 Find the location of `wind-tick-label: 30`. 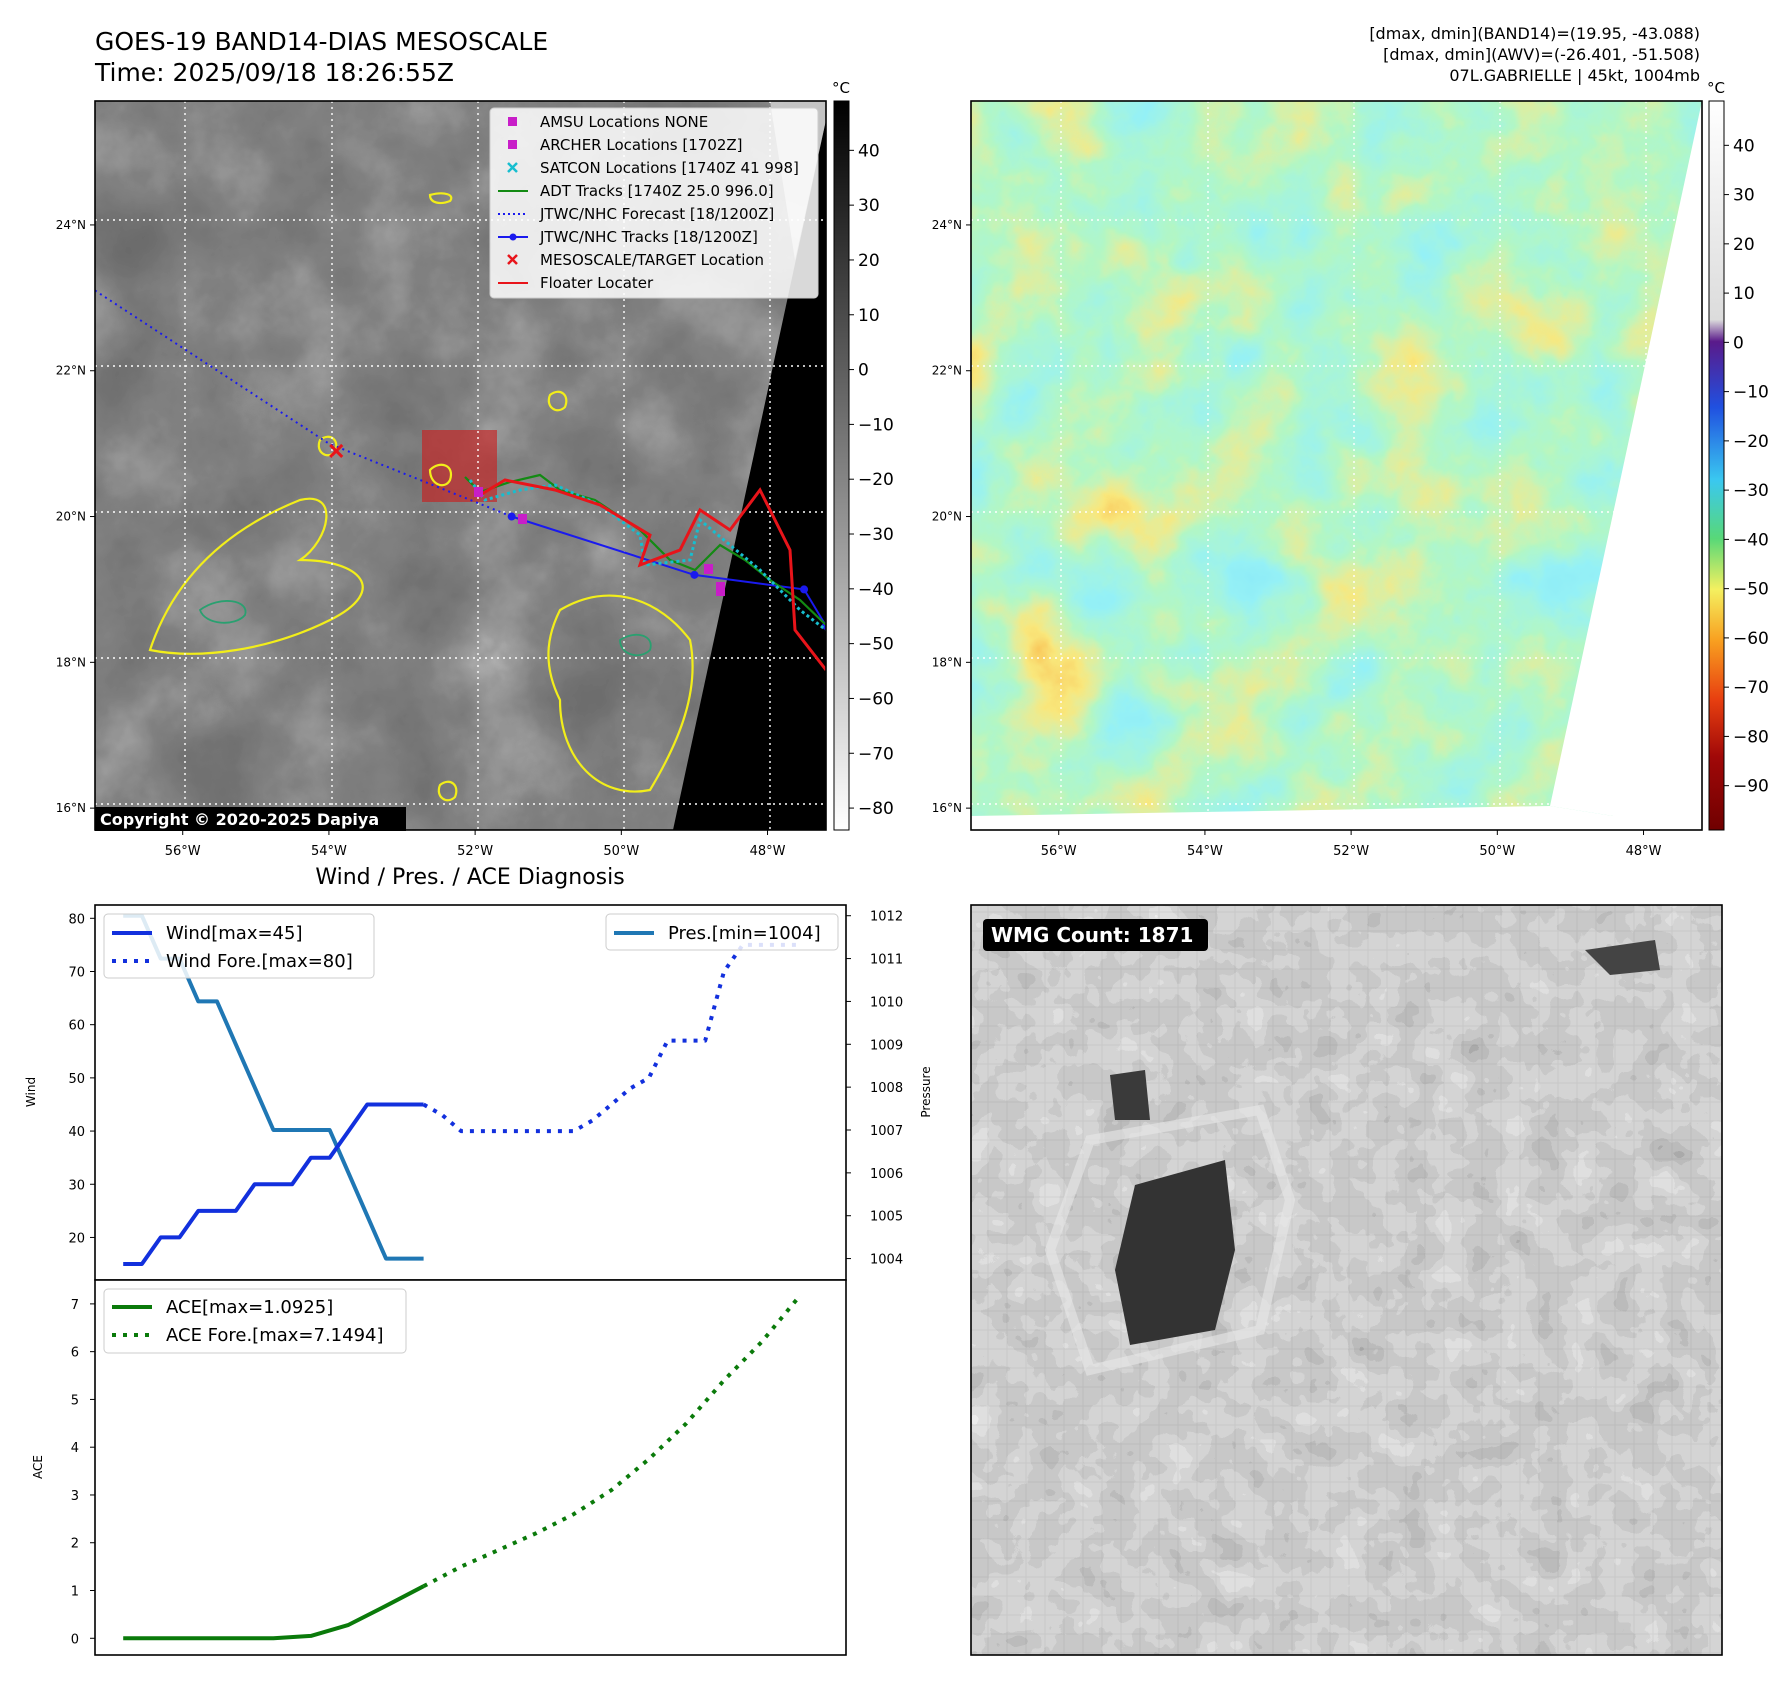

wind-tick-label: 30 is located at coordinates (76, 1185).